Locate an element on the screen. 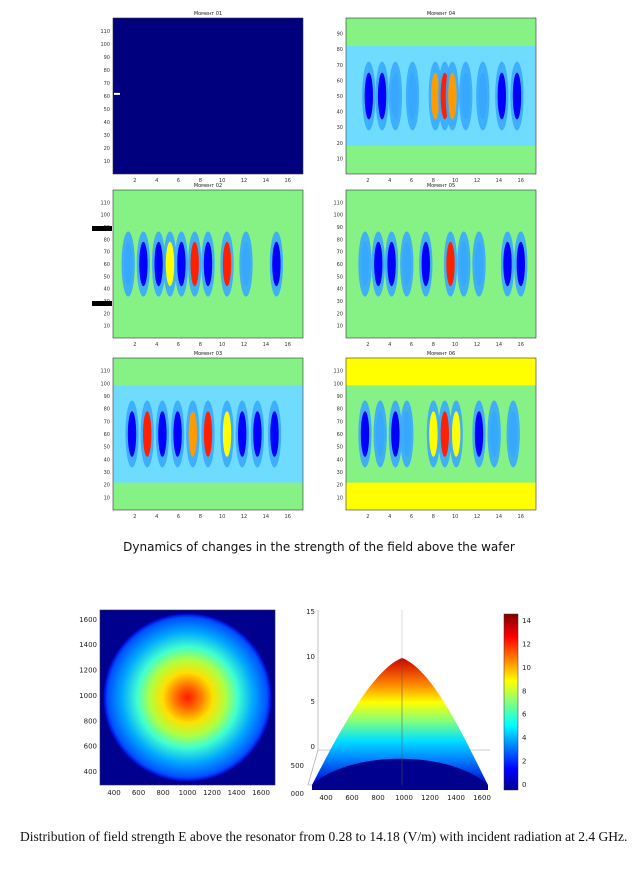 The width and height of the screenshot is (638, 873). contour-field is located at coordinates (208, 434).